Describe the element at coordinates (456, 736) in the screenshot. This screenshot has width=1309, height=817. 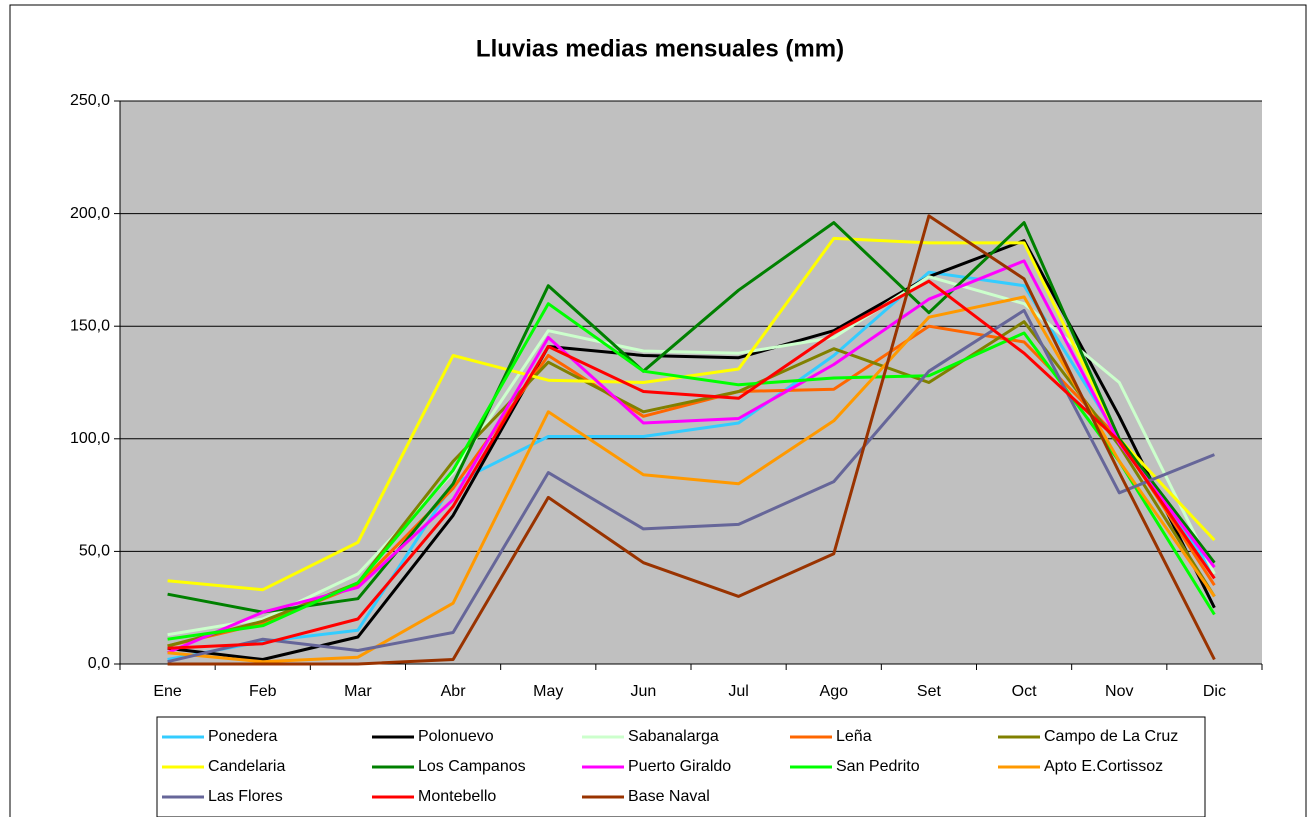
I see `legend-label: Polonuevo` at that location.